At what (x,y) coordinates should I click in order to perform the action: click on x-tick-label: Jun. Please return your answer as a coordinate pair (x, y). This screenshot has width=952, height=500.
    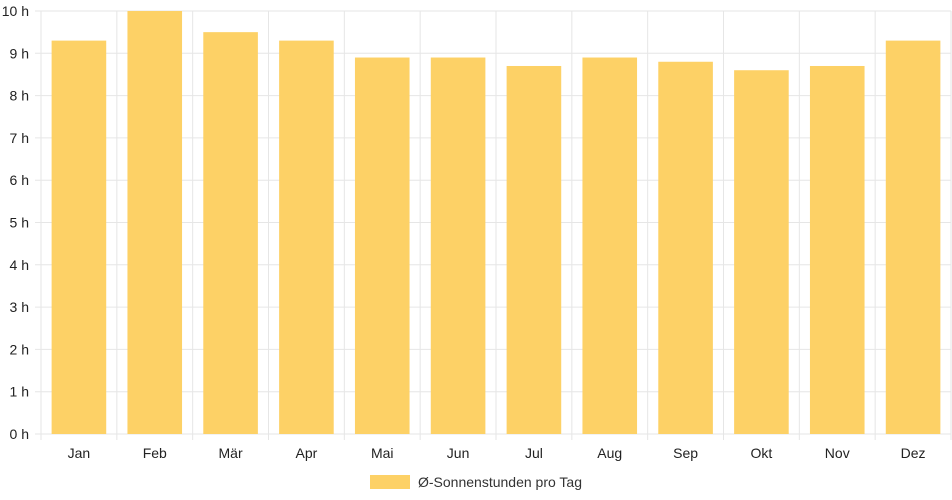
    Looking at the image, I should click on (458, 453).